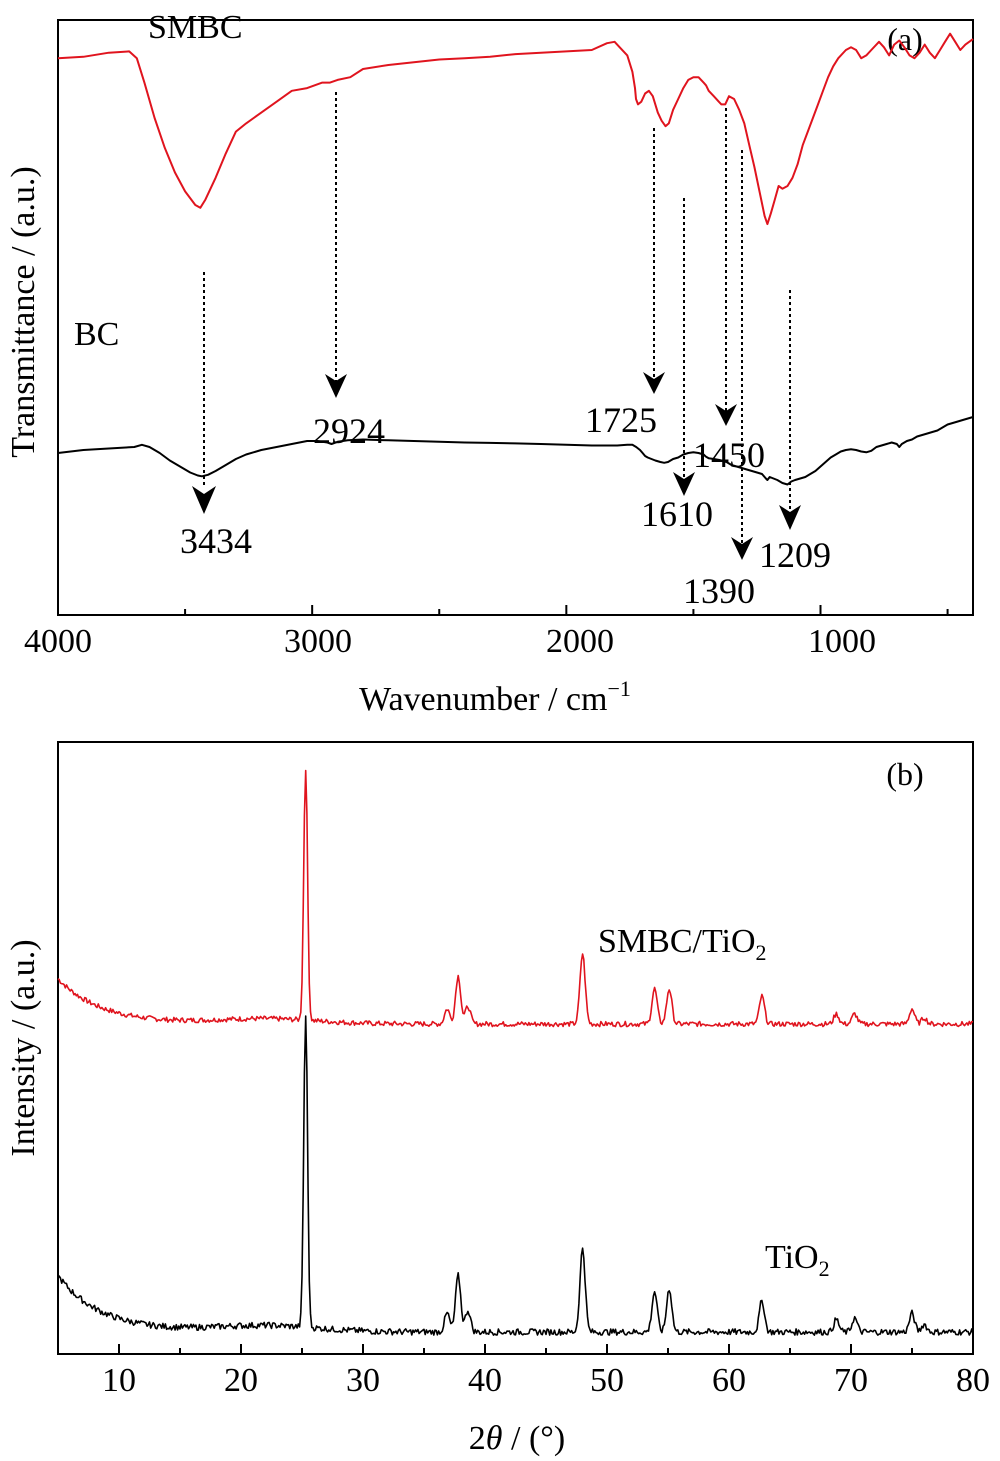 This screenshot has width=1000, height=1461. I want to click on series-label-bc: BC, so click(96, 334).